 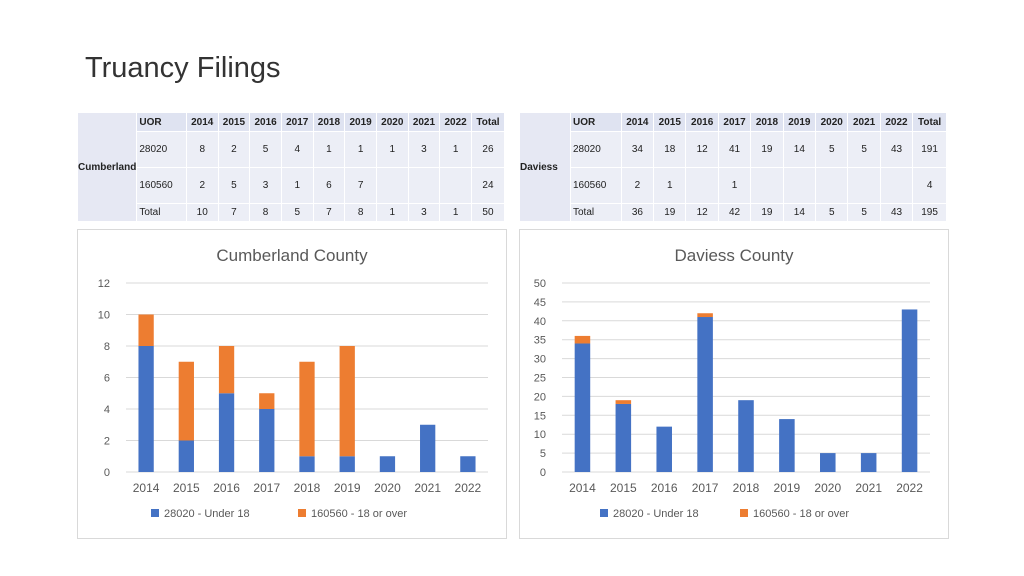 I want to click on table-total-row: Total 10 7 8 5 7 8 1 3 1 50, so click(x=292, y=212).